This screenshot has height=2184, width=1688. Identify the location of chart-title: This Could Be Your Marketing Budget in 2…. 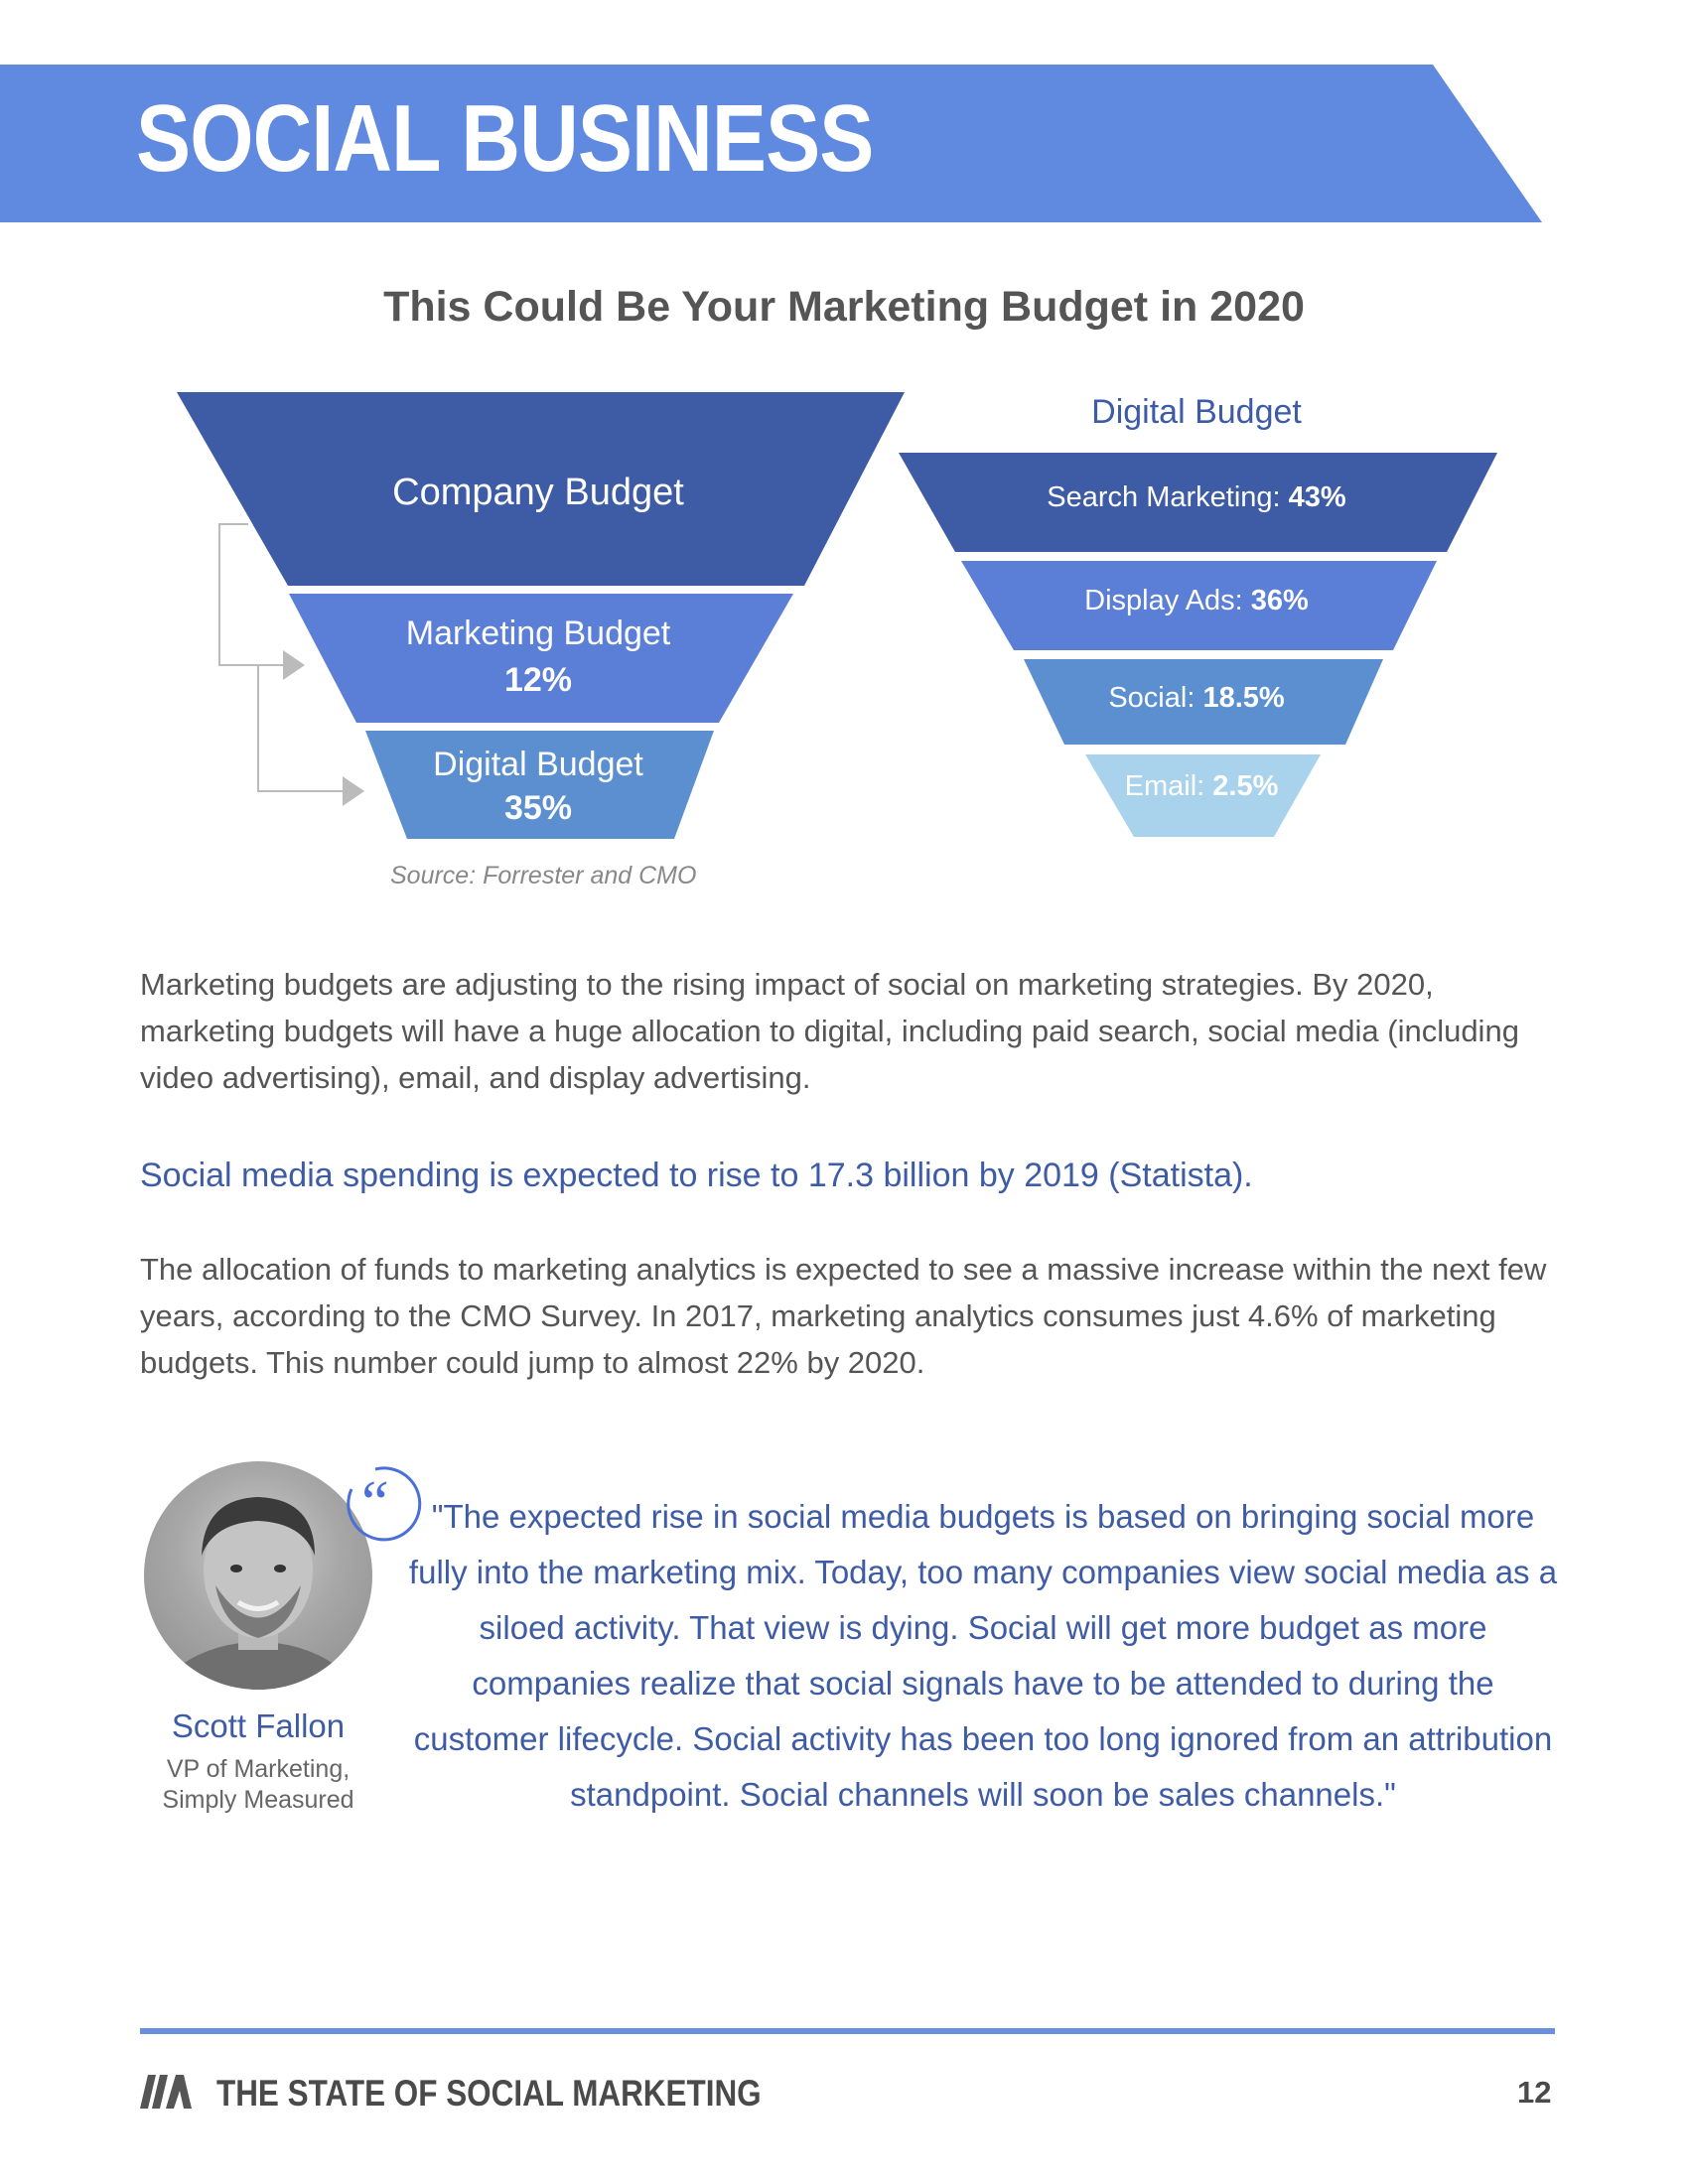
(844, 307).